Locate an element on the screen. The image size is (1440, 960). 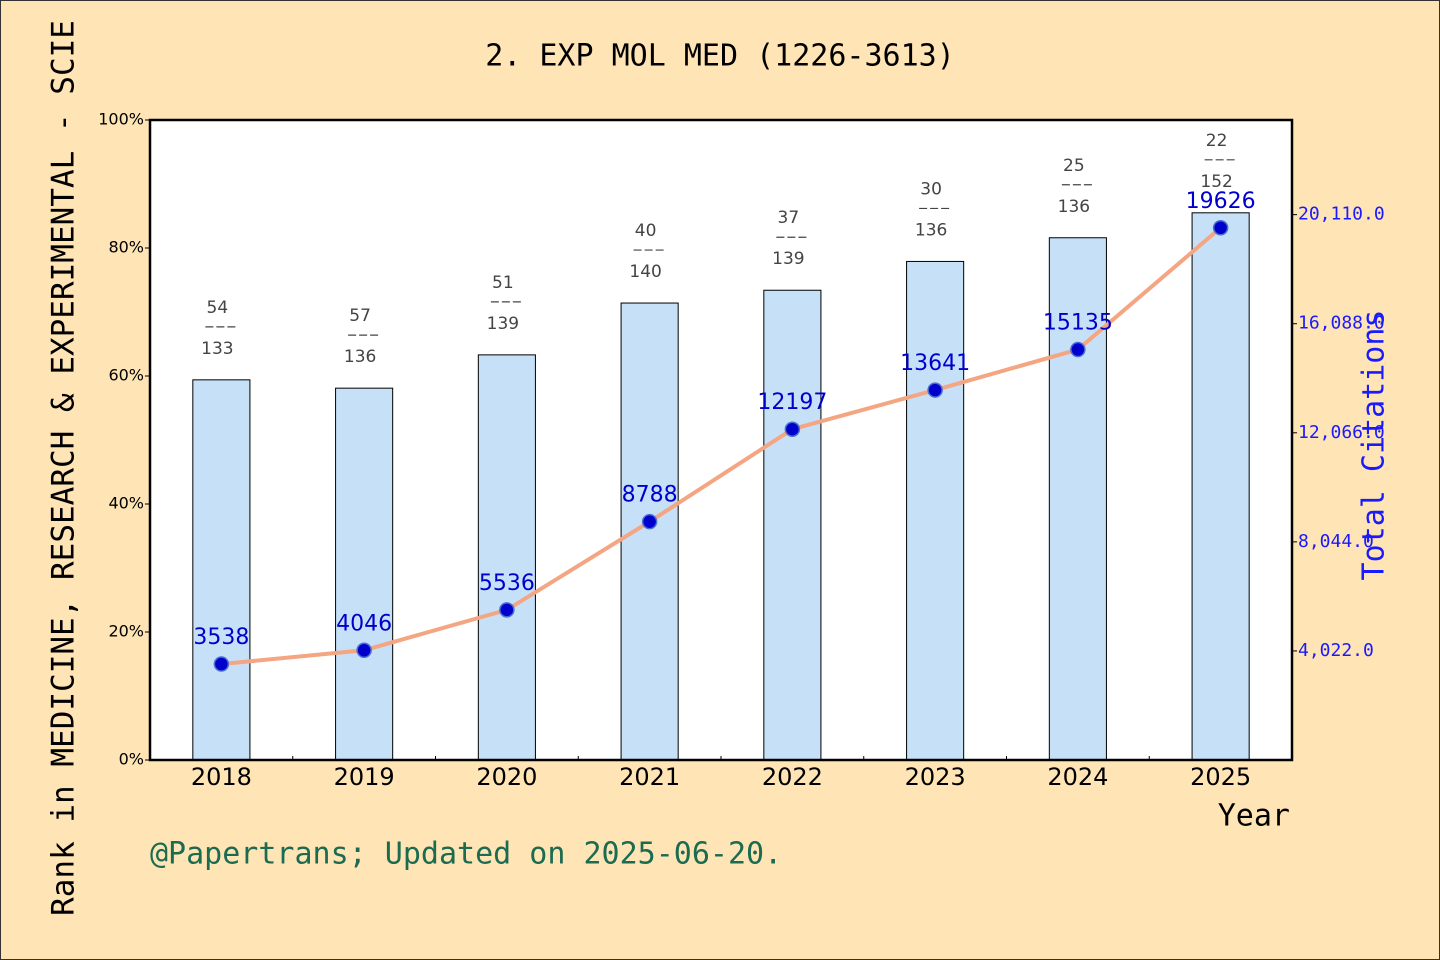
y2-tick-label: 4,022.0 is located at coordinates (1336, 650).